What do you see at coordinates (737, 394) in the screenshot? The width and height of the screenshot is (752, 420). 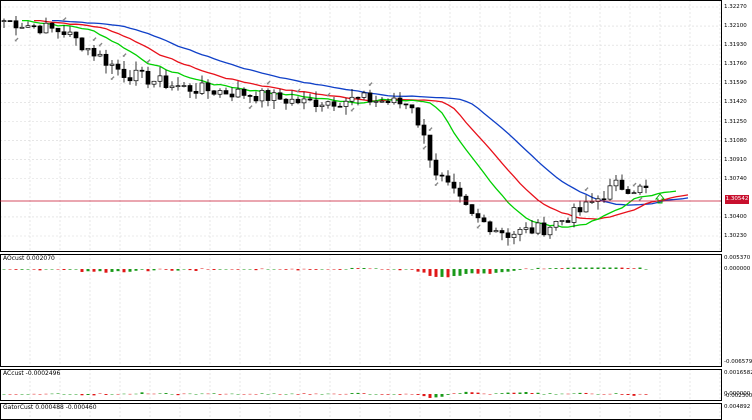 I see `indicator-tick-label: 0.000000` at bounding box center [737, 394].